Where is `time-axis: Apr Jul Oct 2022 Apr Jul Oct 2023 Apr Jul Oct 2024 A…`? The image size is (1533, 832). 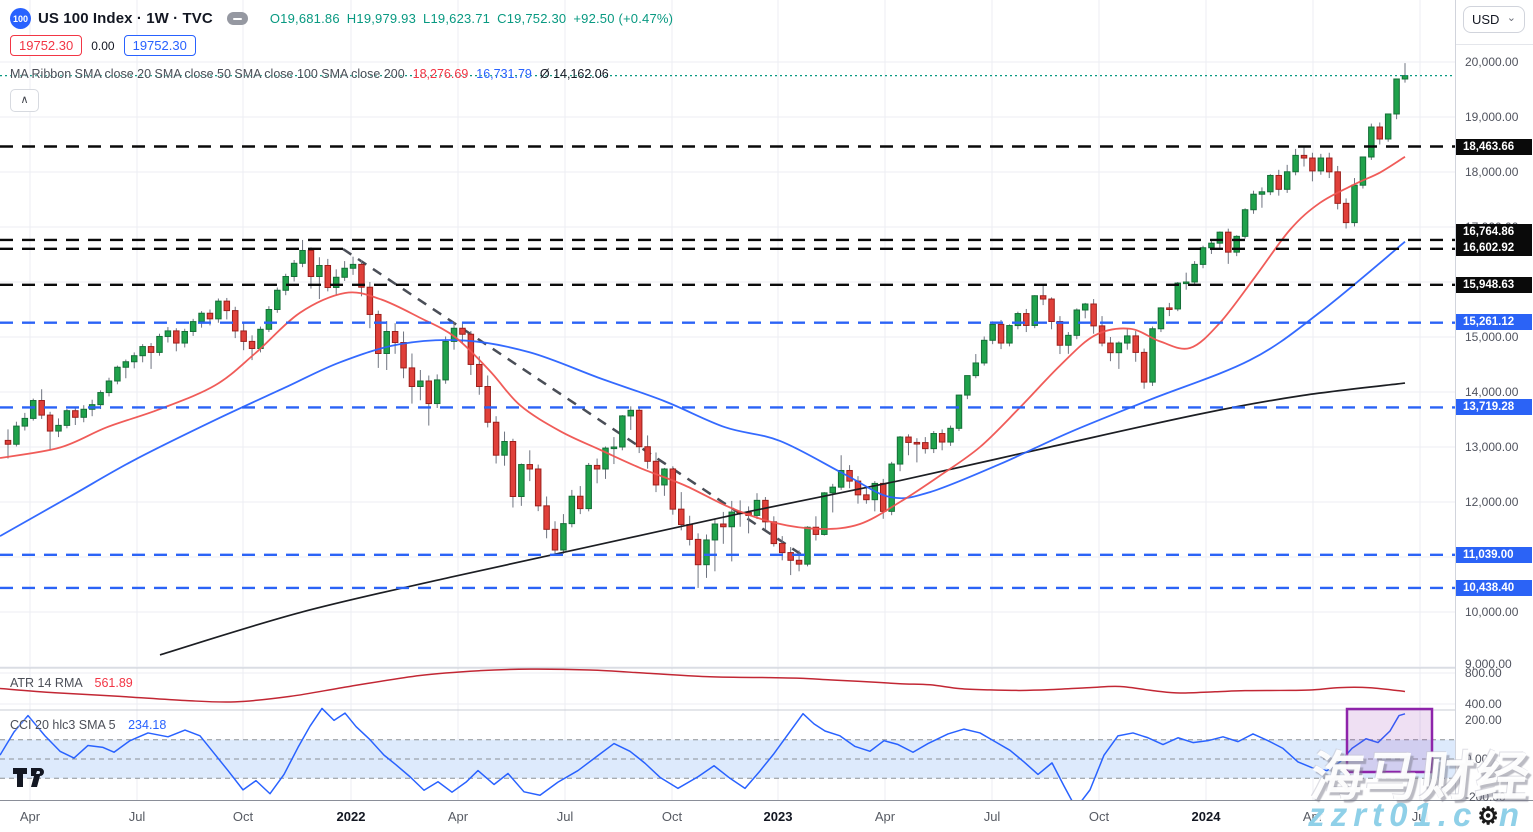 time-axis: Apr Jul Oct 2022 Apr Jul Oct 2023 Apr Jul Oct 2024 A… is located at coordinates (766, 816).